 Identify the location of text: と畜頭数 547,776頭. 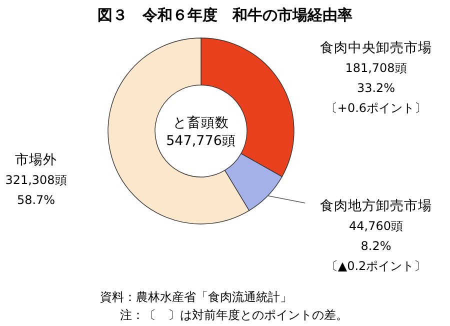
(201, 131).